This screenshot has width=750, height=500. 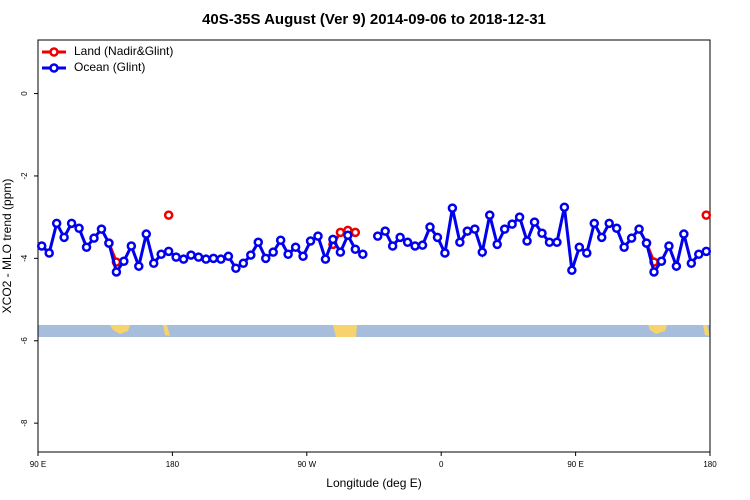 What do you see at coordinates (24, 93) in the screenshot?
I see `y-tick-label: 0` at bounding box center [24, 93].